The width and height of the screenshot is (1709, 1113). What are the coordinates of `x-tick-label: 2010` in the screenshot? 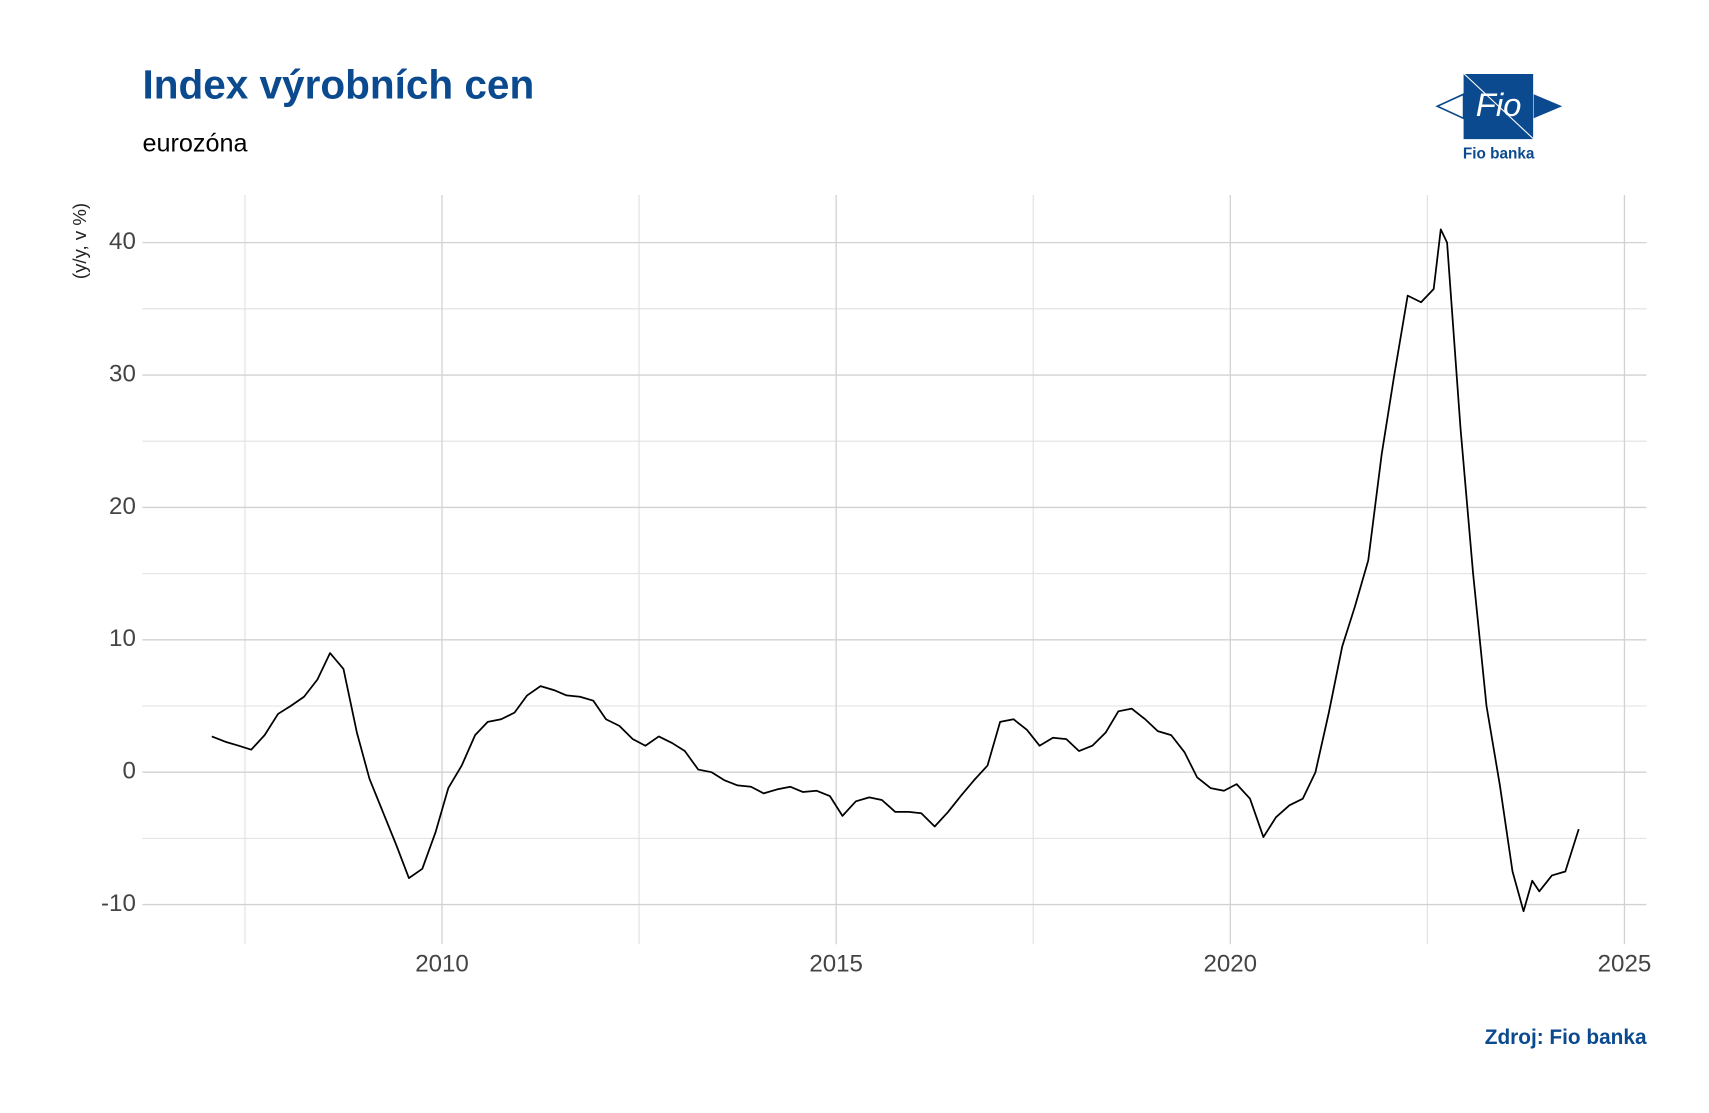 It's located at (442, 963).